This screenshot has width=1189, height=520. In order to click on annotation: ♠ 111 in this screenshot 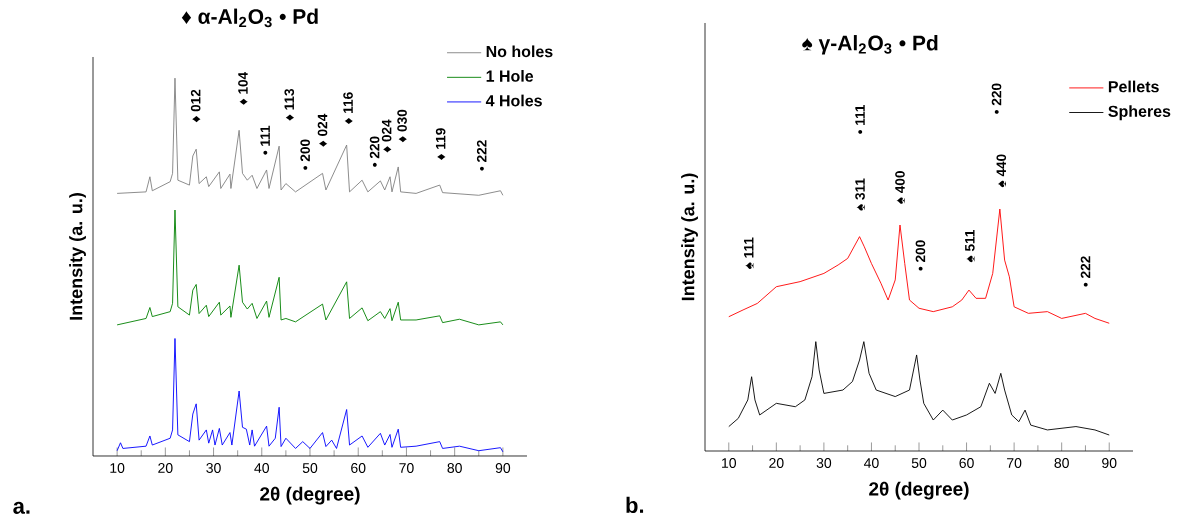, I will do `click(749, 253)`.